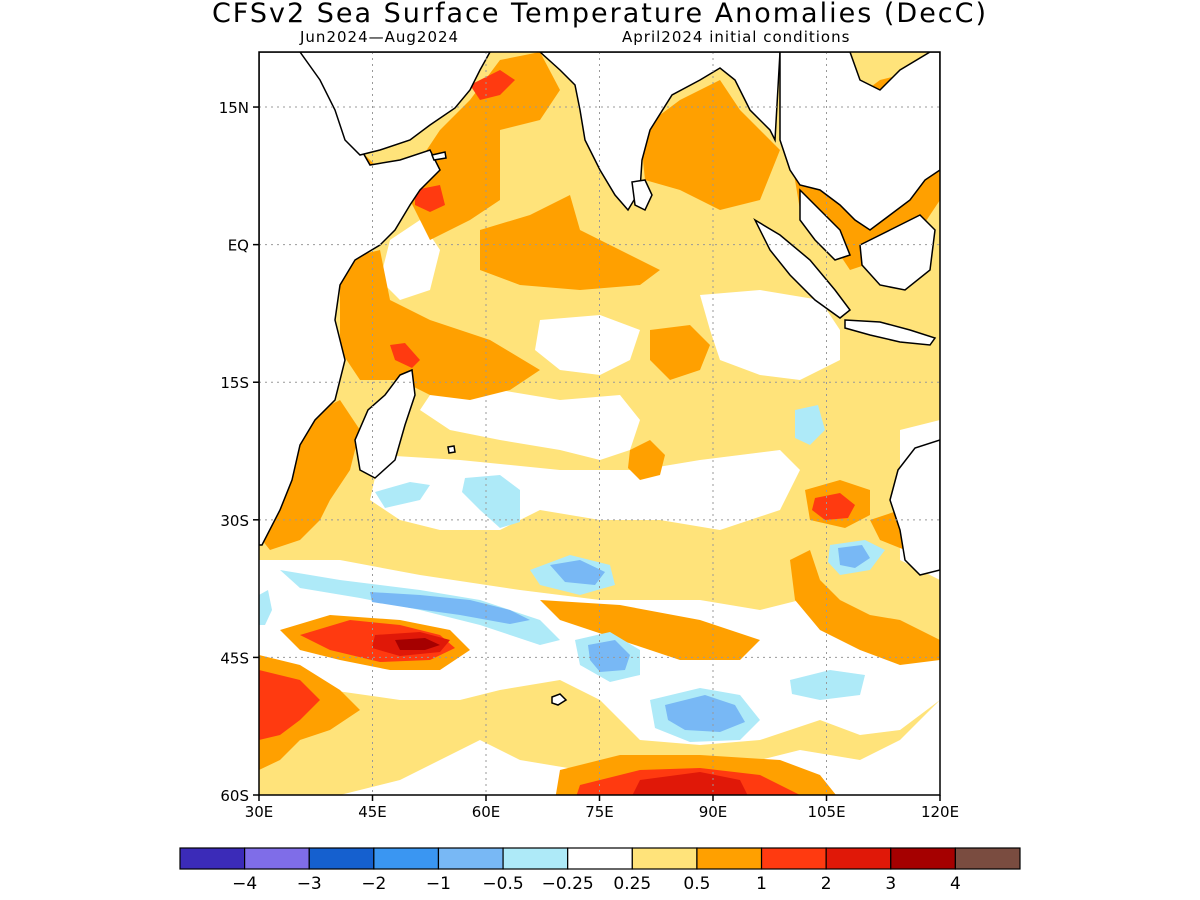 This screenshot has width=1200, height=900. What do you see at coordinates (385, 423) in the screenshot?
I see `madagascar-coastline` at bounding box center [385, 423].